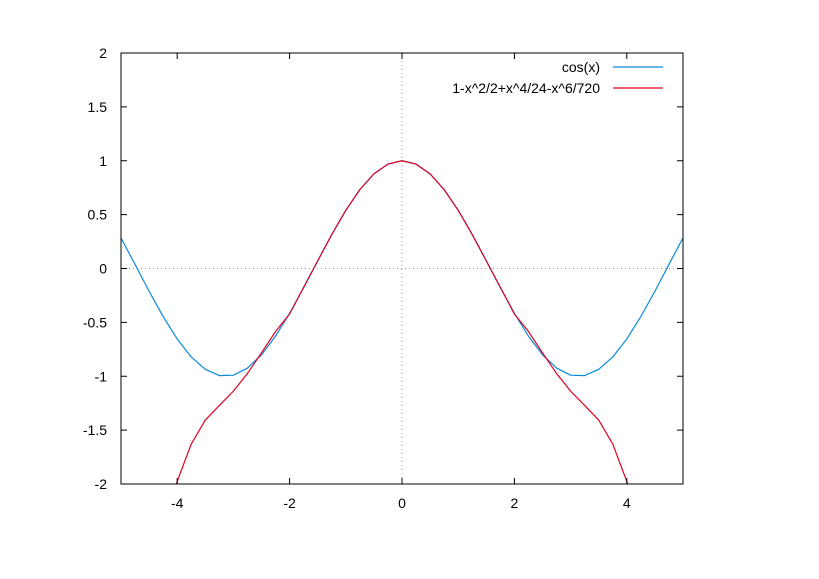 This screenshot has height=579, width=819. What do you see at coordinates (402, 503) in the screenshot?
I see `x-tick-label: 0` at bounding box center [402, 503].